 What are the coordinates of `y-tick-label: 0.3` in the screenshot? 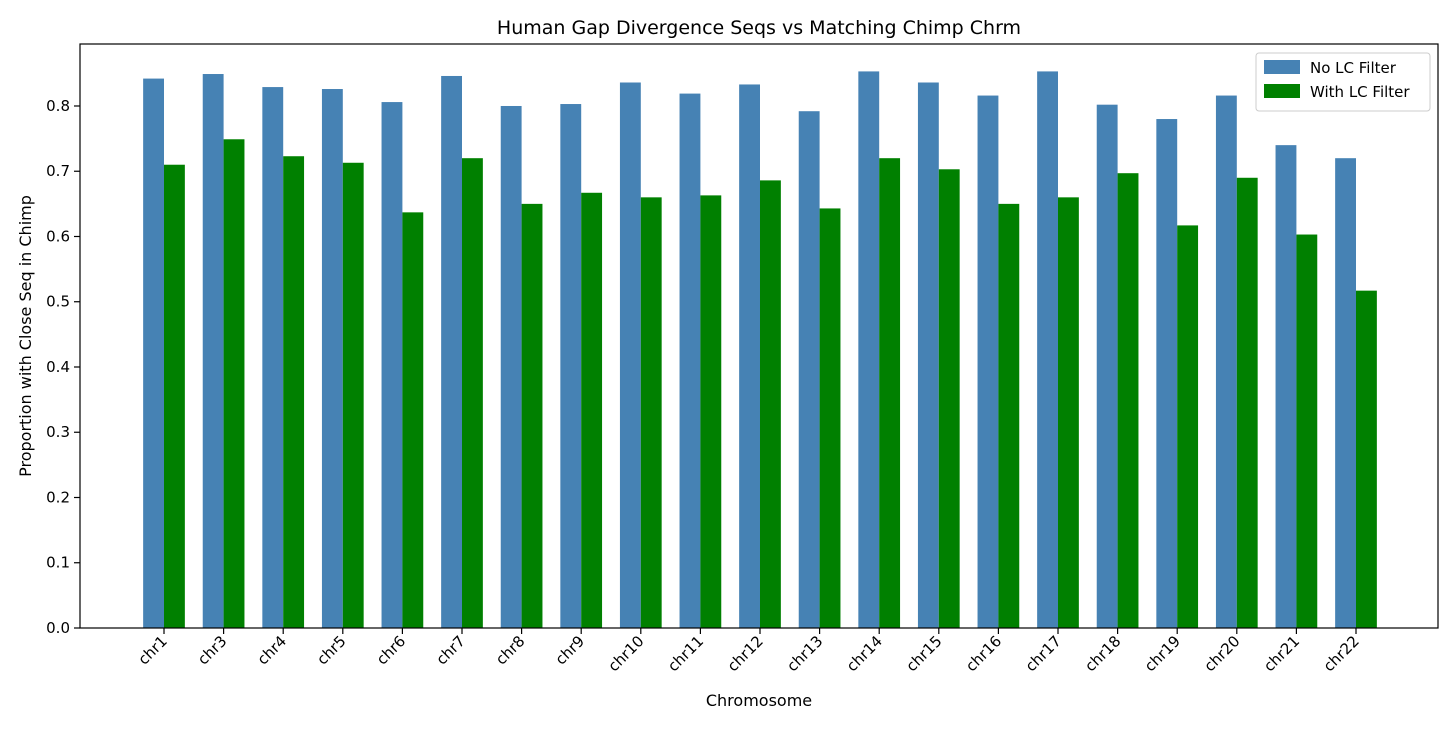 It's located at (58, 432).